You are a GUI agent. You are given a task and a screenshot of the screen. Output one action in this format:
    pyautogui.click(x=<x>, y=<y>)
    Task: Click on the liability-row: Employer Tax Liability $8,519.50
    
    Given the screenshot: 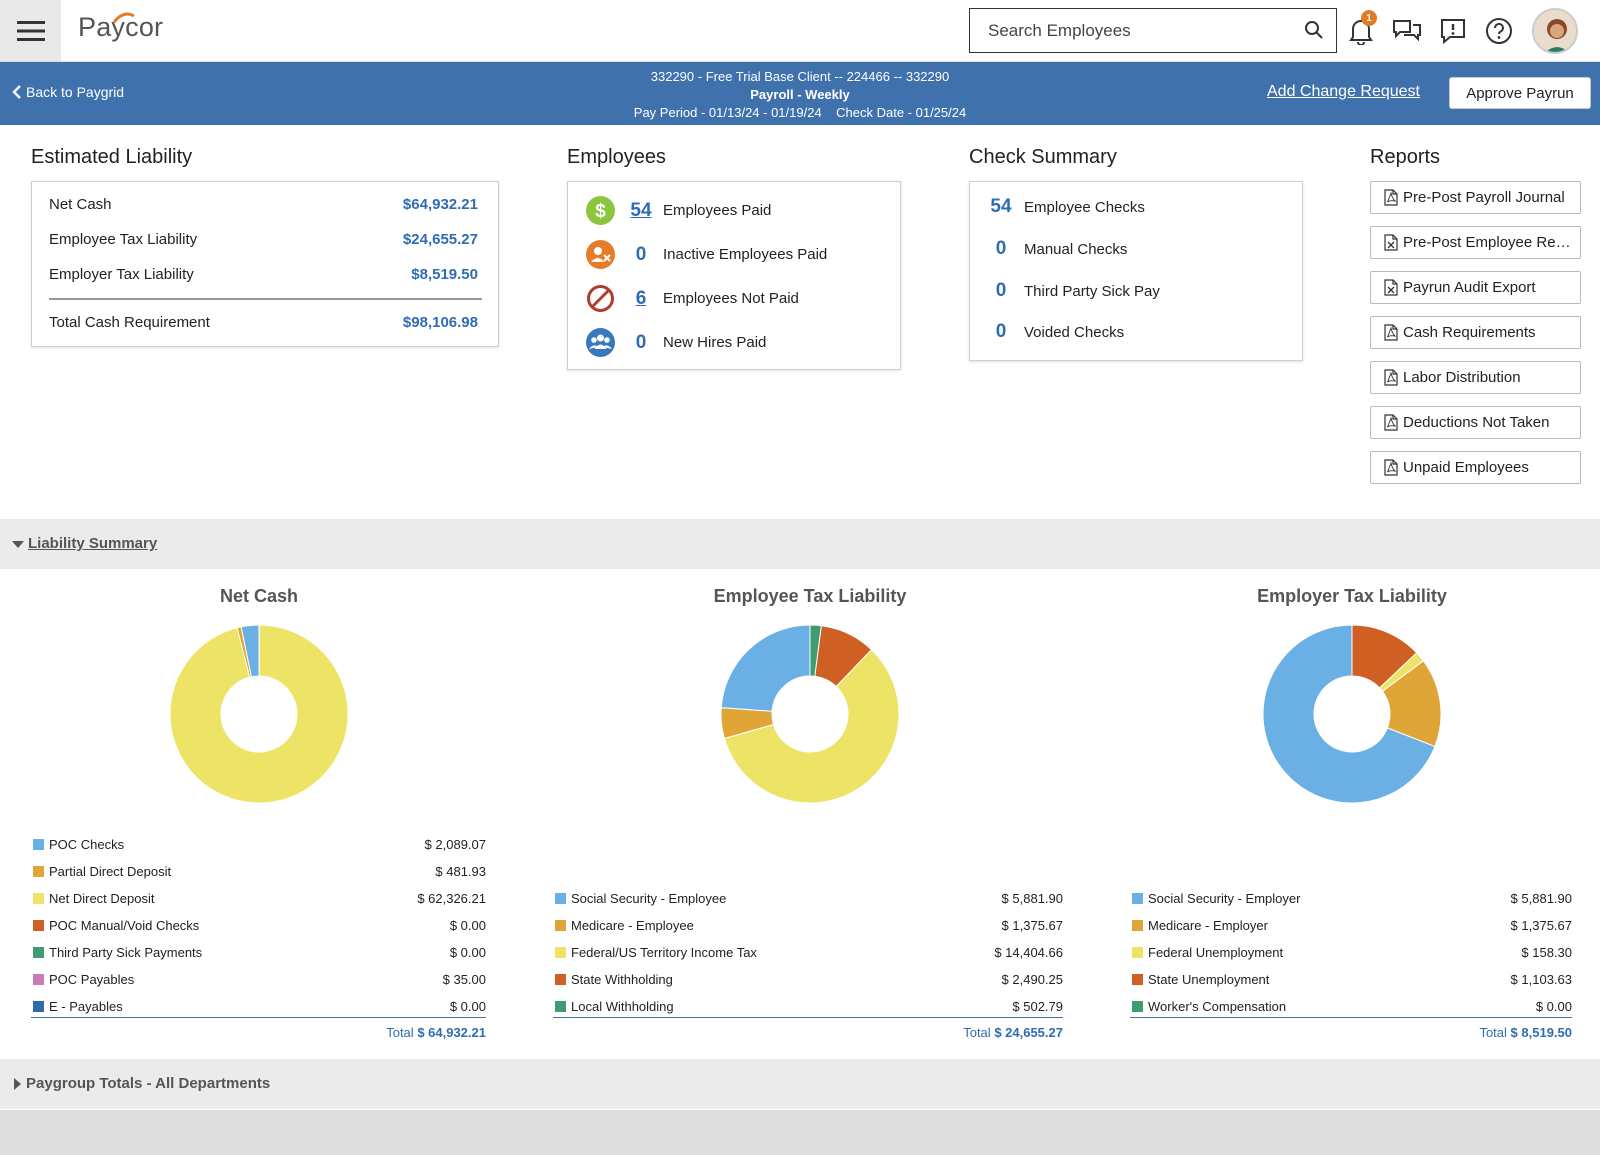 What is the action you would take?
    pyautogui.click(x=263, y=274)
    